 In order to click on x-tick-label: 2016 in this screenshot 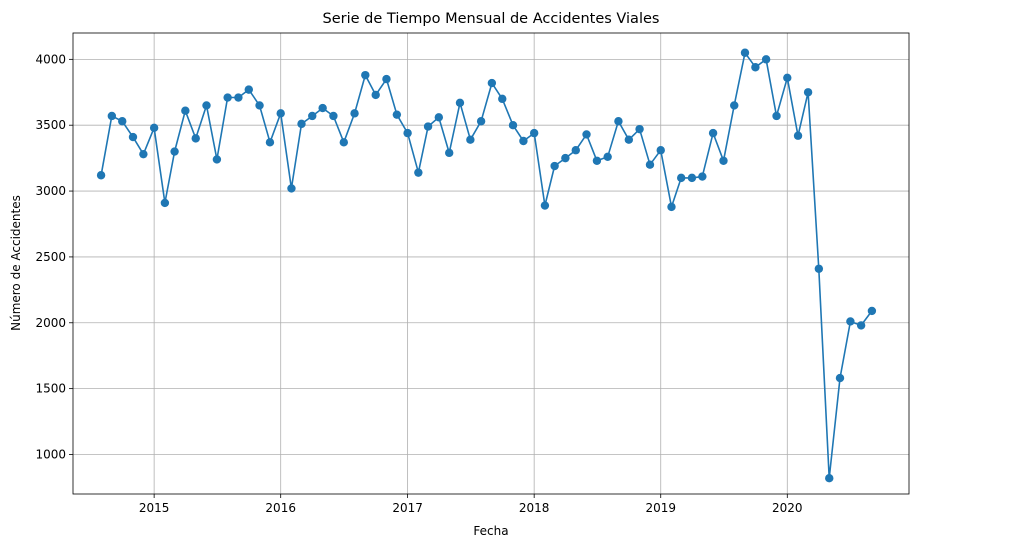, I will do `click(280, 508)`.